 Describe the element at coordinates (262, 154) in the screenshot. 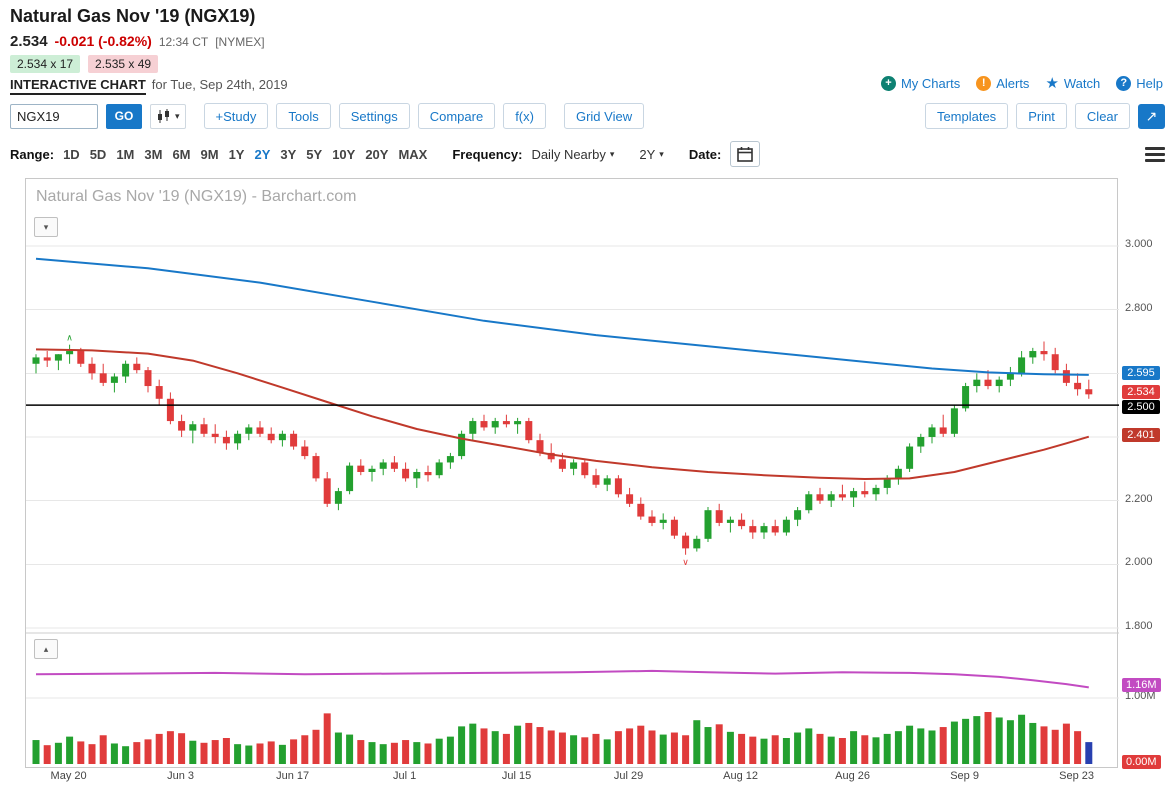

I see `range-2y: 2Y` at that location.